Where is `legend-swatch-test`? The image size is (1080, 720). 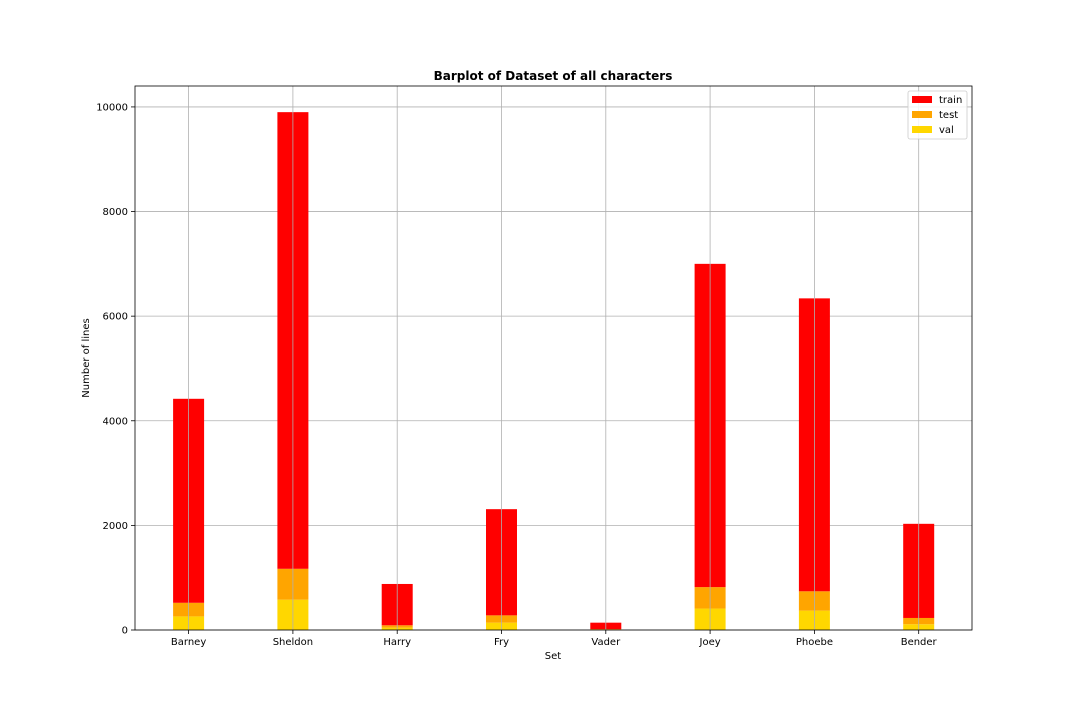 legend-swatch-test is located at coordinates (922, 114).